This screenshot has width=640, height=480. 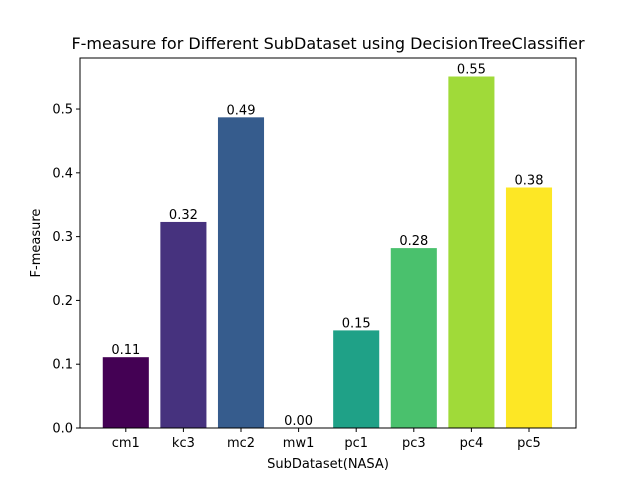 What do you see at coordinates (66, 270) in the screenshot?
I see `y-axis: 0.0 0.1 0.2 0.3 0.4 0.5` at bounding box center [66, 270].